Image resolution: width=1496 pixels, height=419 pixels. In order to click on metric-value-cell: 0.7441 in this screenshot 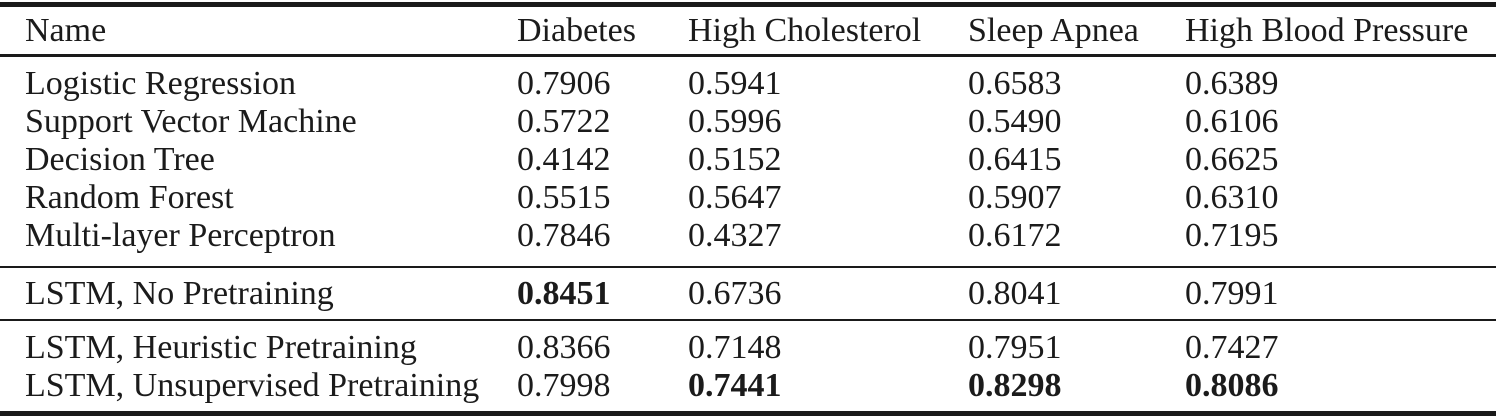, I will do `click(735, 385)`.